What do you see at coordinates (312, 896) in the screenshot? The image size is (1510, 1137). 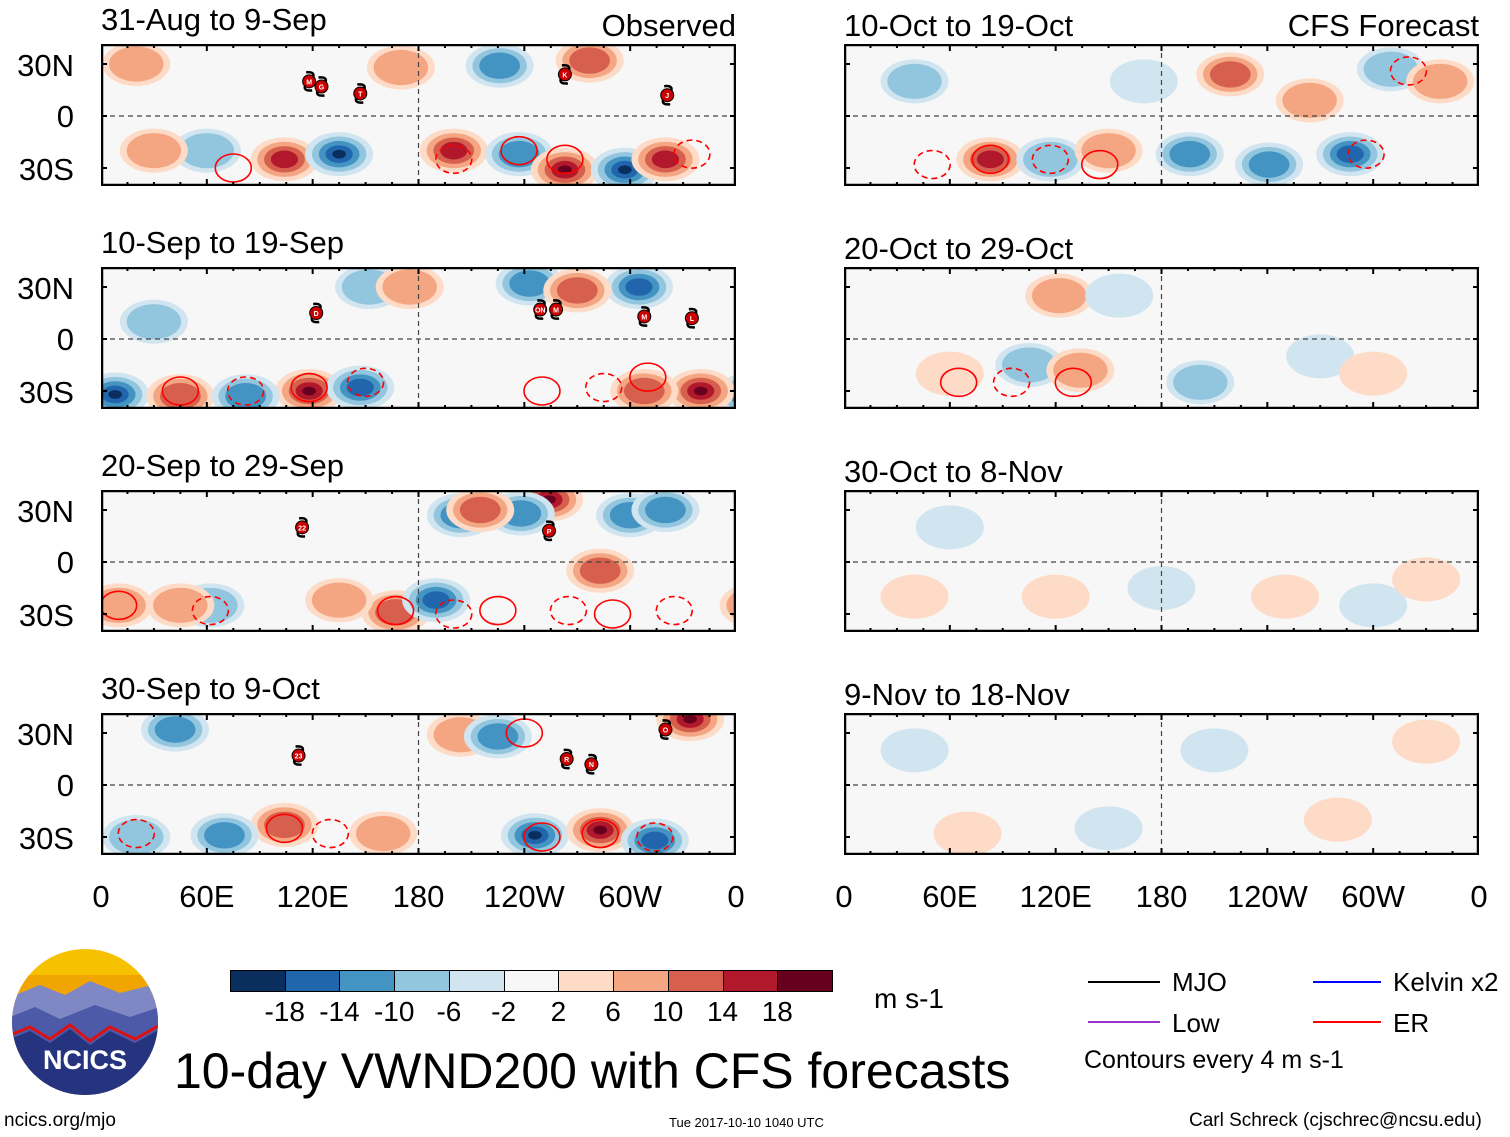 I see `x-tick-label: 120E` at bounding box center [312, 896].